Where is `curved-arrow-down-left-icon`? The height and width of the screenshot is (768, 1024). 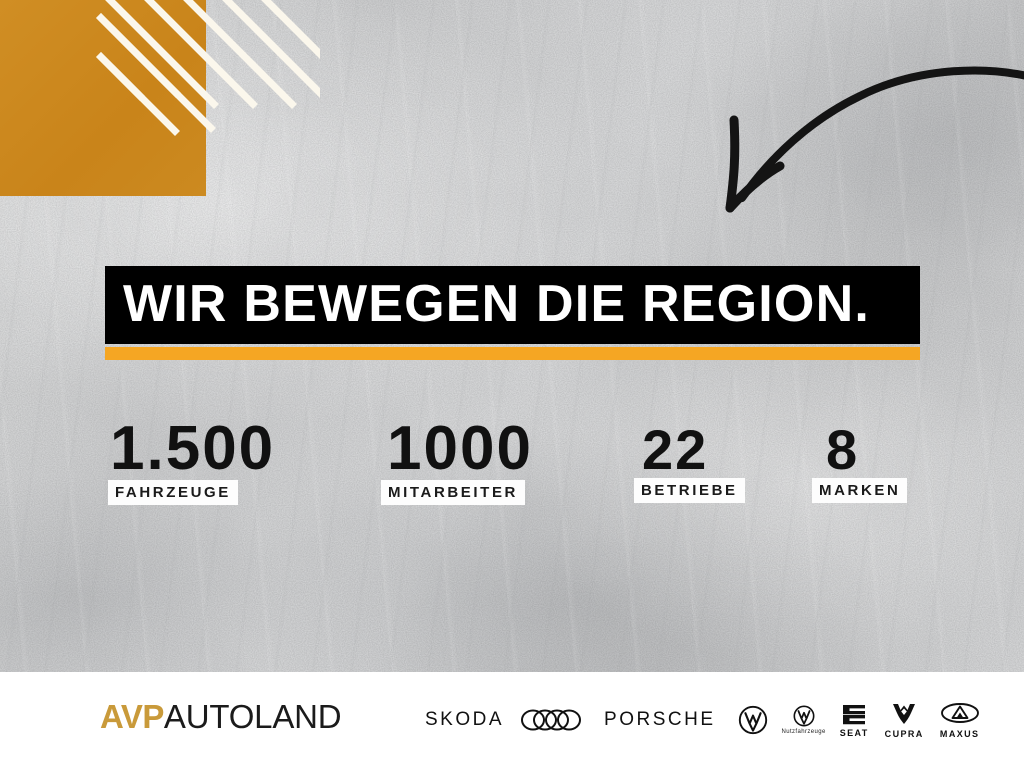 curved-arrow-down-left-icon is located at coordinates (874, 139).